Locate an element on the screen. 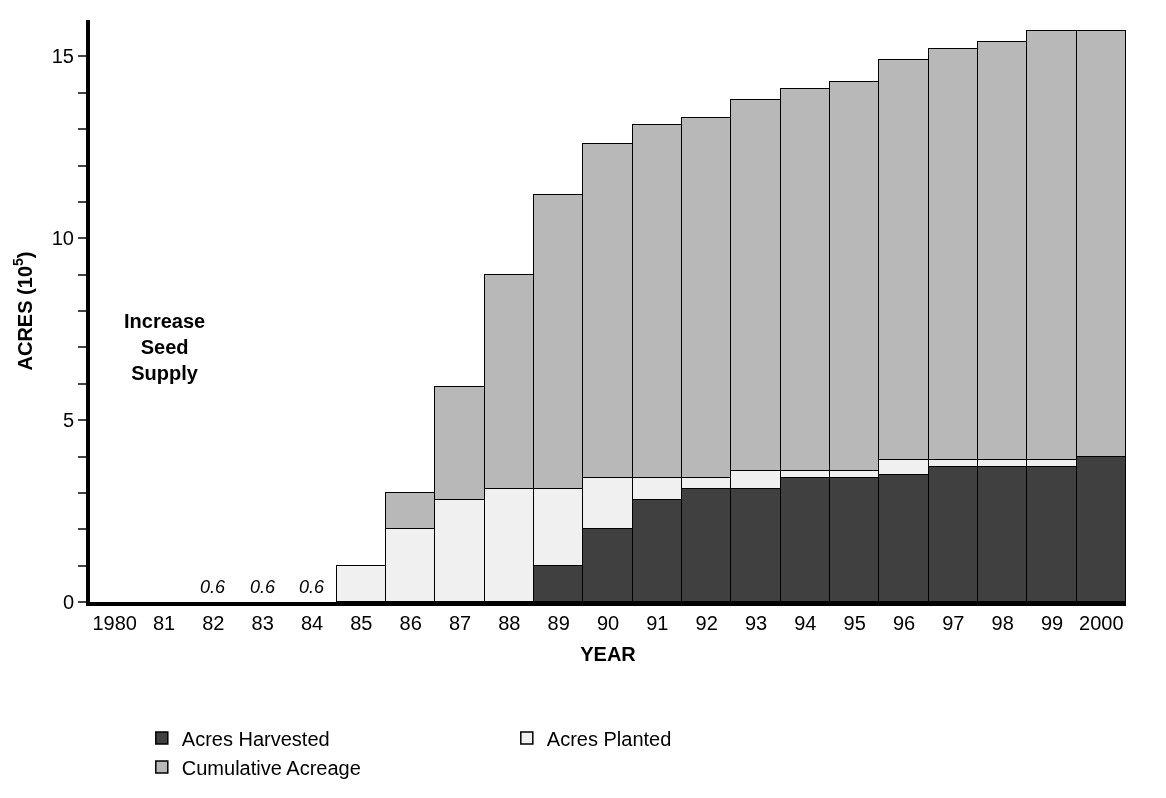 Image resolution: width=1166 pixels, height=798 pixels. x-tick-label: 85 is located at coordinates (361, 623).